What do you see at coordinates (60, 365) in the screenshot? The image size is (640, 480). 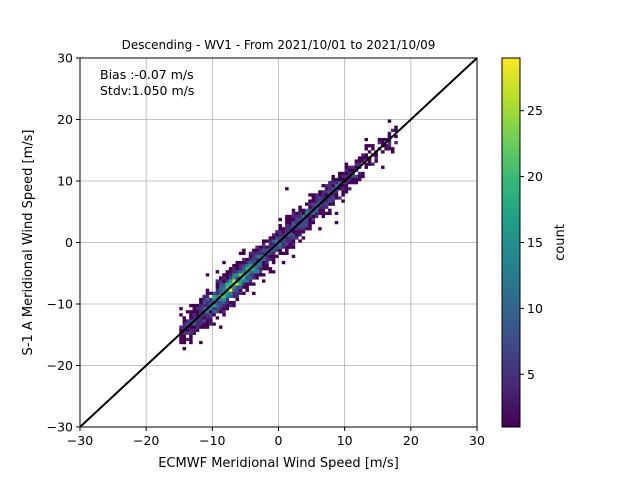 I see `y-tick-label: −20` at bounding box center [60, 365].